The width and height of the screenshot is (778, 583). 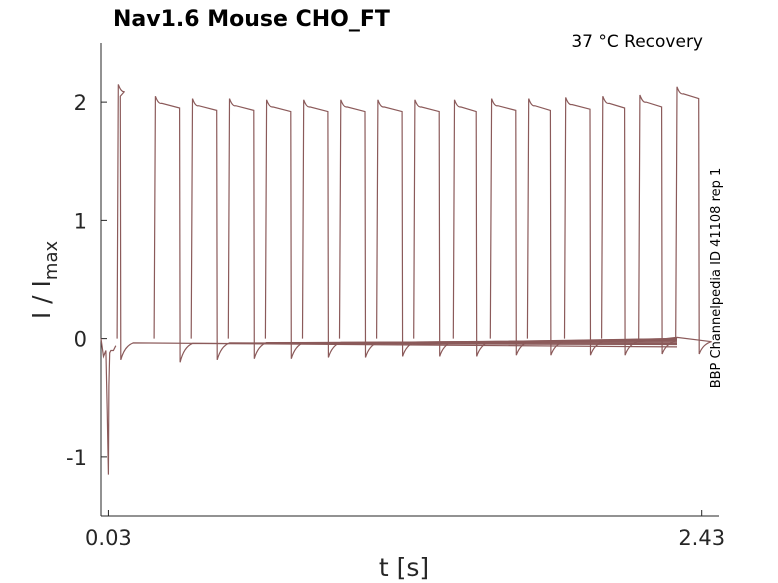 I want to click on svg-text: I / Imax, so click(x=44, y=280).